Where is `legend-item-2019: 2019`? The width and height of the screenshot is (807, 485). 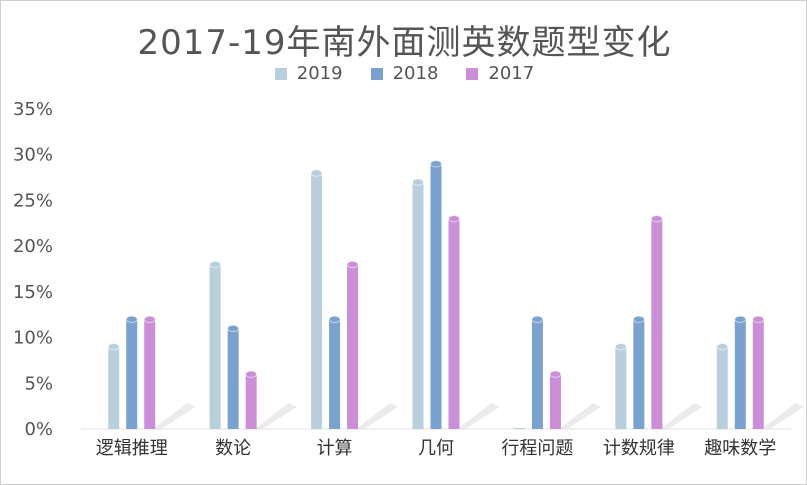 legend-item-2019: 2019 is located at coordinates (308, 73).